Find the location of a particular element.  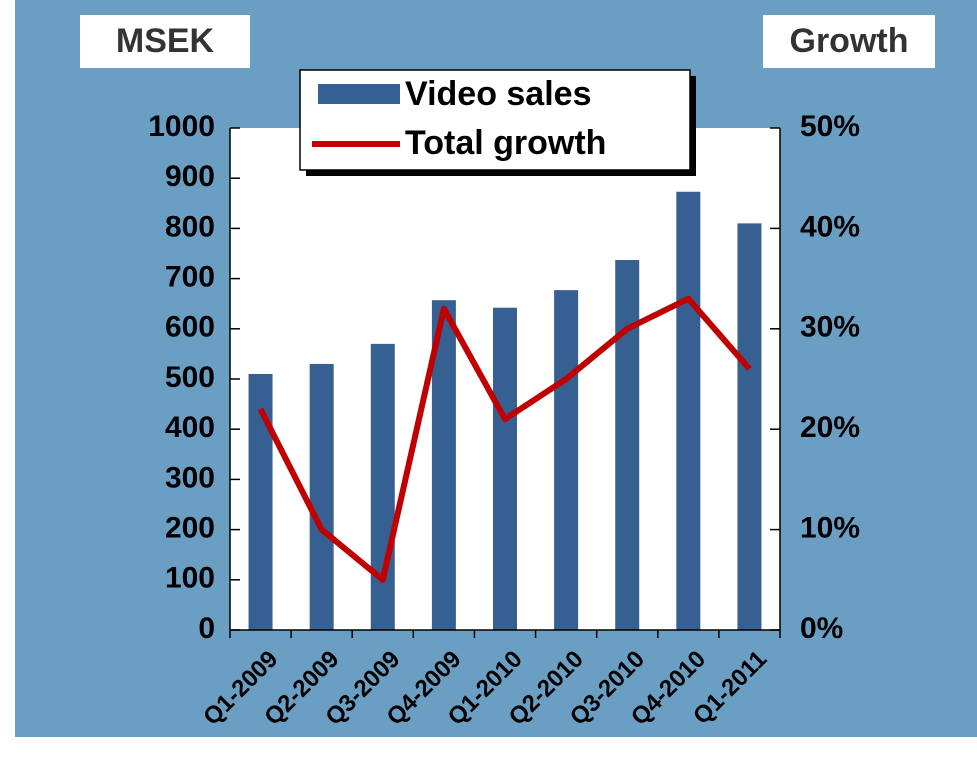

y-axis-label-box is located at coordinates (165, 41).